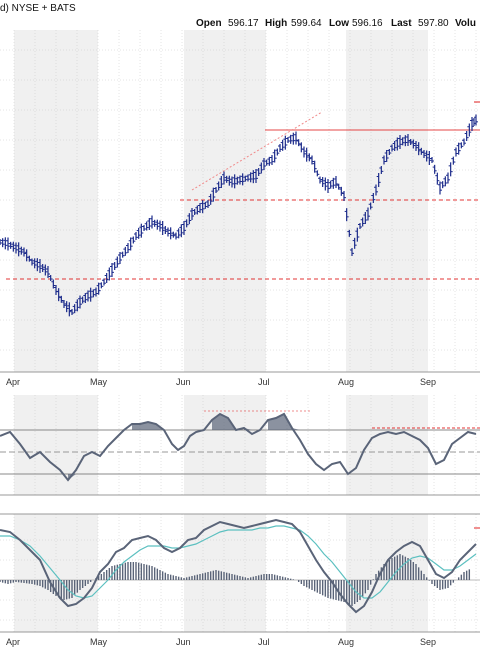  I want to click on x-tick-label: Sep, so click(428, 642).